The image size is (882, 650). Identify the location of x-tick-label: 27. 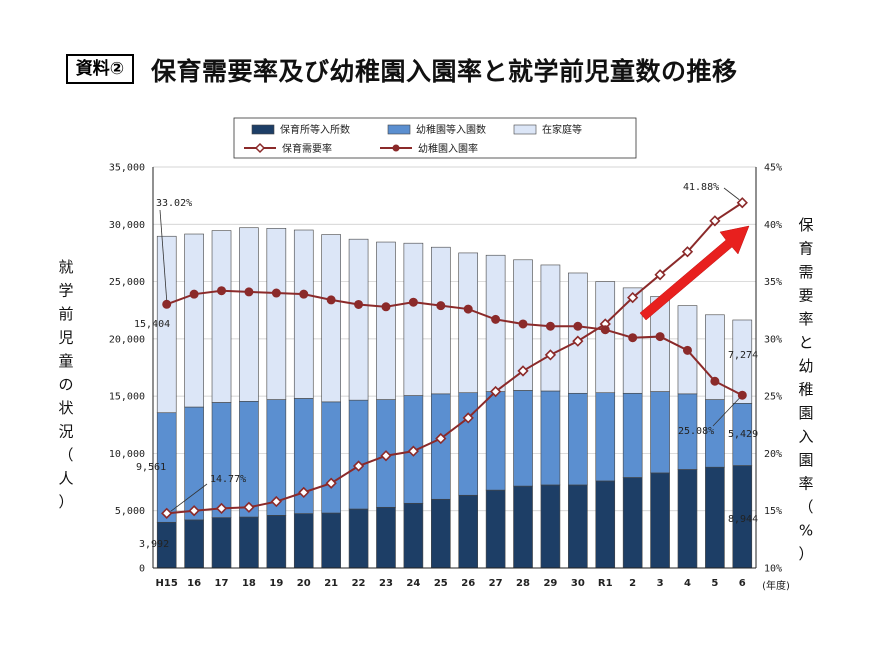
(496, 583).